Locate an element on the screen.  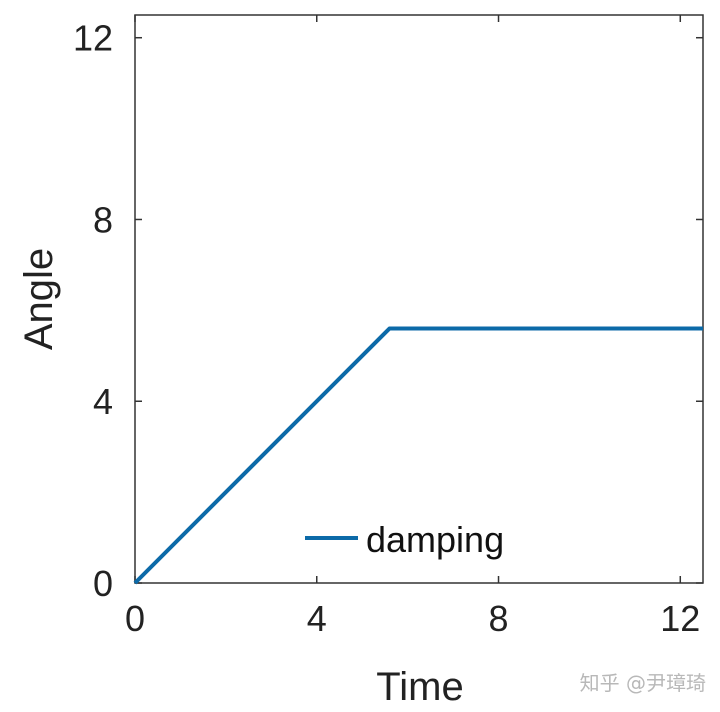
x-axis-label: Time is located at coordinates (419, 687).